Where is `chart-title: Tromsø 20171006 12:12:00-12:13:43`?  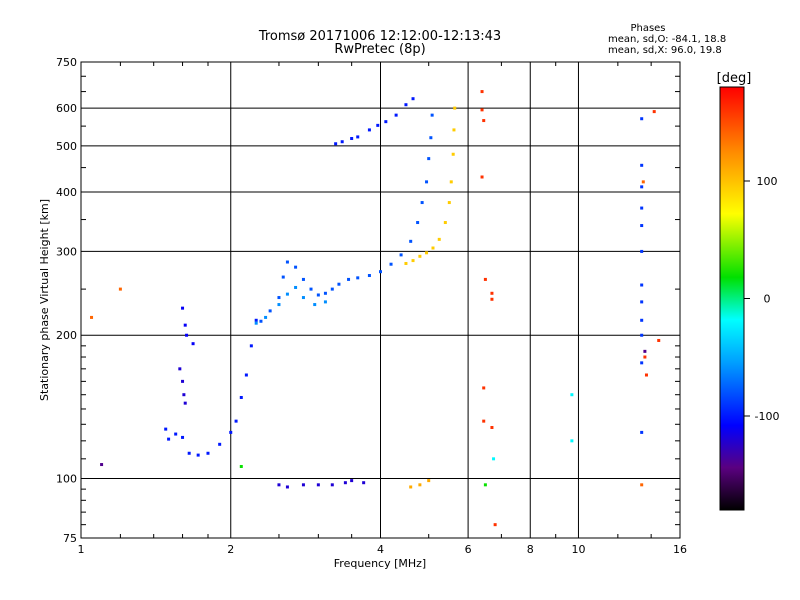
chart-title: Tromsø 20171006 12:12:00-12:13:43 is located at coordinates (379, 36).